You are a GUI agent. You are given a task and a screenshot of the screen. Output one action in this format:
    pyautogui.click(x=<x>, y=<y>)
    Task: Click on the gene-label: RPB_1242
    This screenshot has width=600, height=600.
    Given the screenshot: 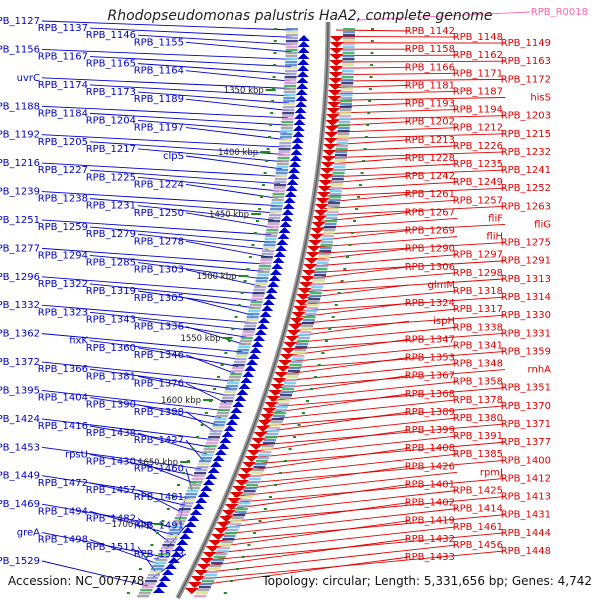 What is the action you would take?
    pyautogui.click(x=430, y=176)
    